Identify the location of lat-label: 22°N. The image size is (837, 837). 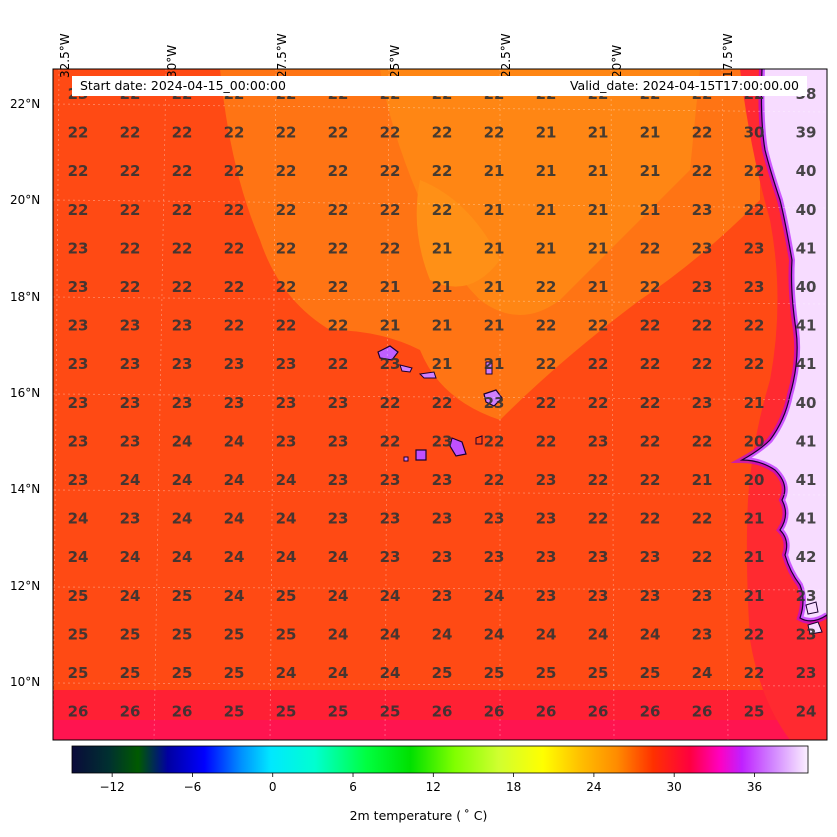
(25, 104).